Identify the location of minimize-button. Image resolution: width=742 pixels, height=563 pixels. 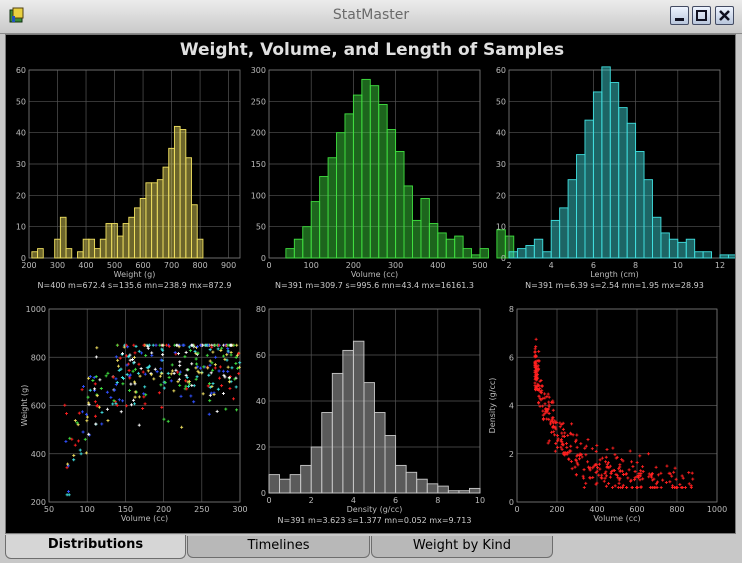
(679, 15).